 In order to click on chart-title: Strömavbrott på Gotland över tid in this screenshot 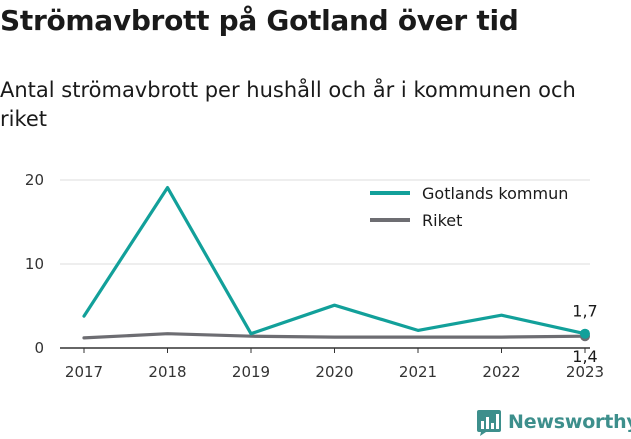, I will do `click(259, 20)`.